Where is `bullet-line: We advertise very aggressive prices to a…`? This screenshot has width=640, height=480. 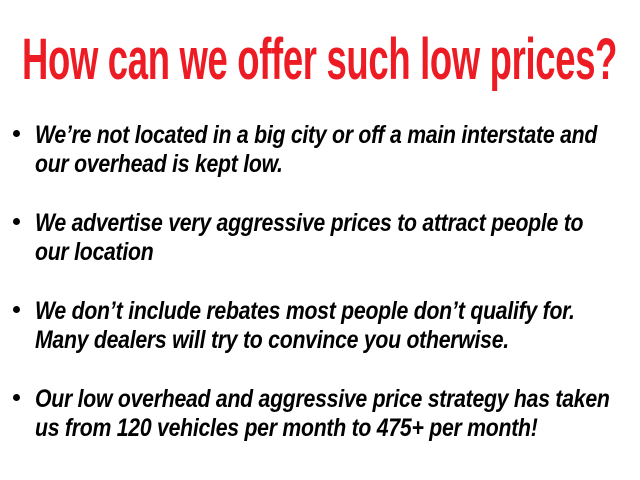
bullet-line: We advertise very aggressive prices to a… is located at coordinates (309, 223).